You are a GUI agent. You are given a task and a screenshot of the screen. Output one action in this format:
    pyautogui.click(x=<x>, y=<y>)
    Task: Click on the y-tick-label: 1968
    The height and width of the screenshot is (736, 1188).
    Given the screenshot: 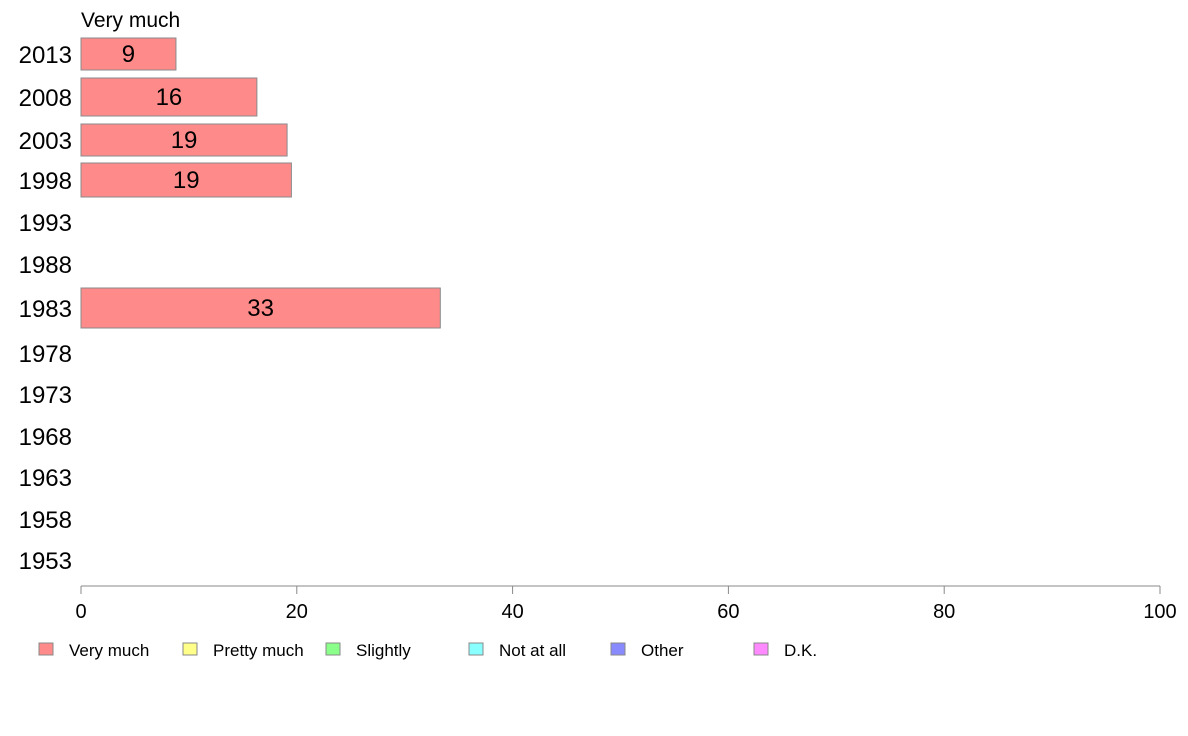 What is the action you would take?
    pyautogui.click(x=45, y=437)
    